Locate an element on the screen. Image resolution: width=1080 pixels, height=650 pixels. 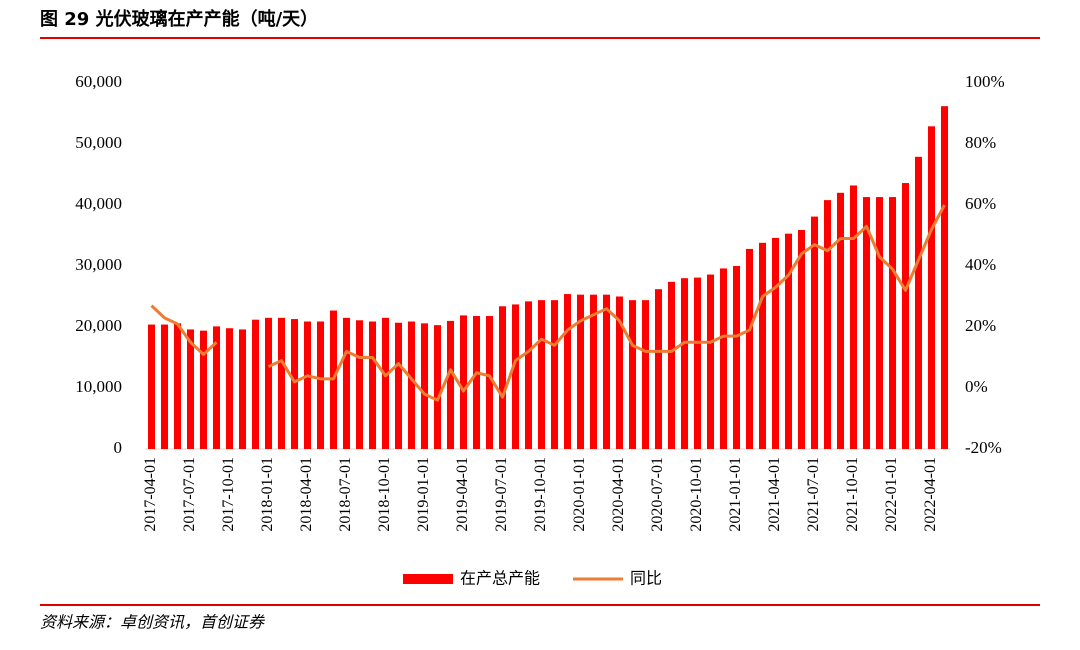
x-tick-label: 2019-01-01 is located at coordinates (423, 494).